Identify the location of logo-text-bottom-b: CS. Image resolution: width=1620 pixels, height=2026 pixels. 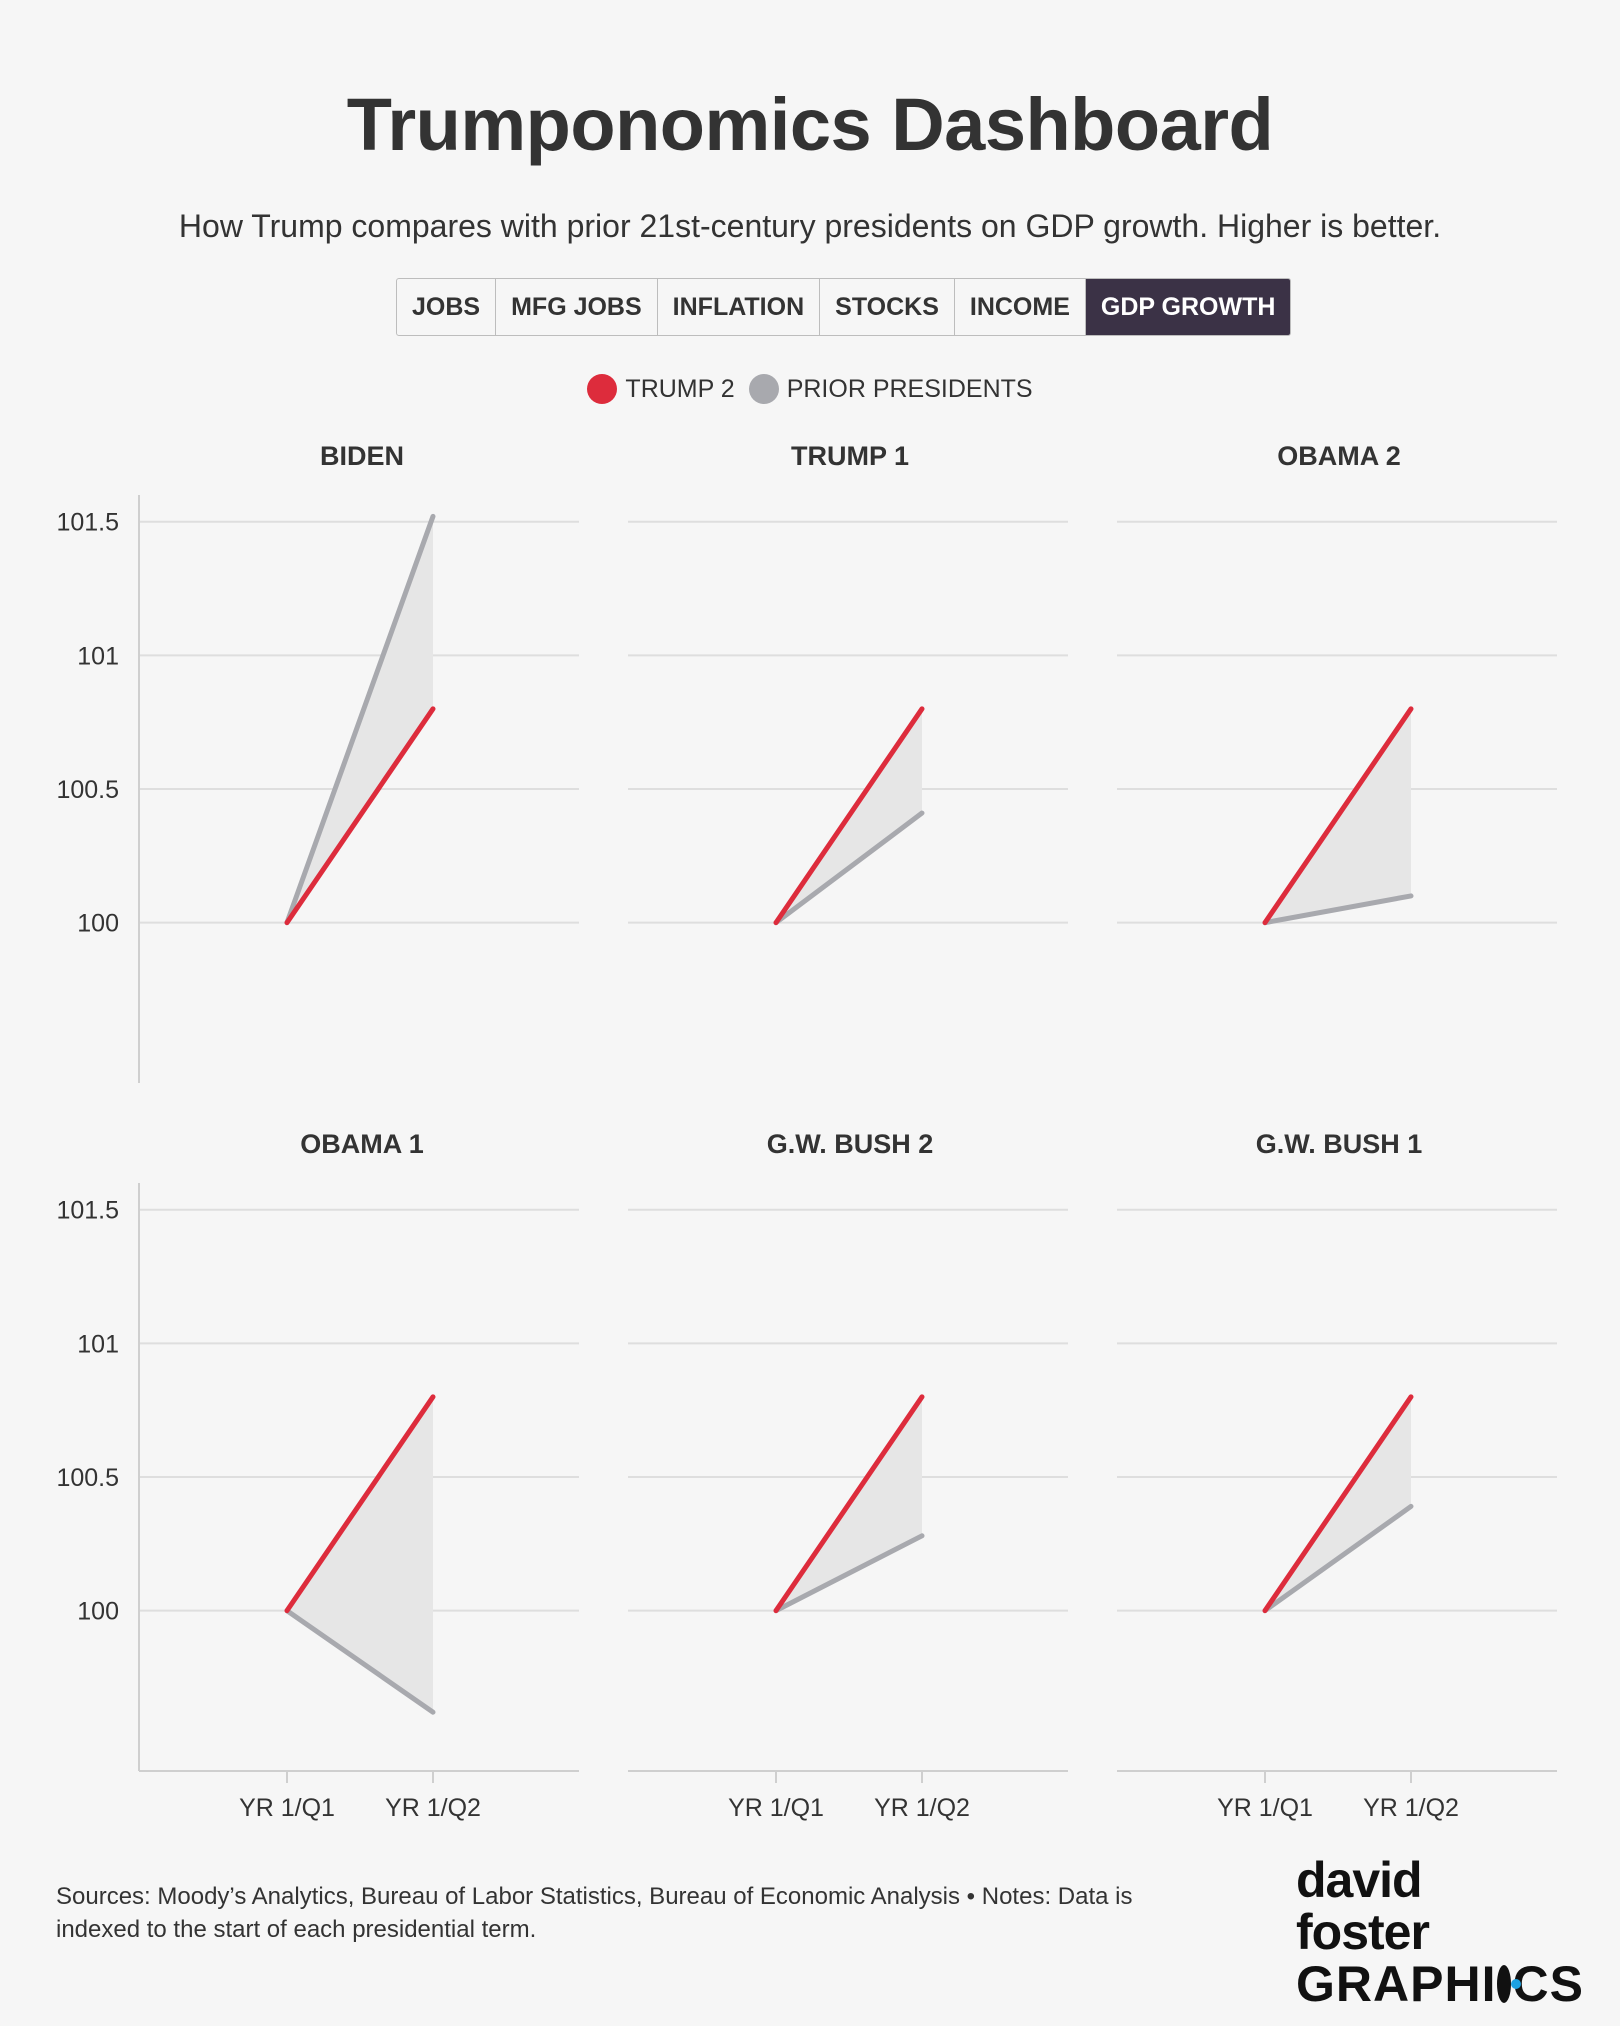
(1548, 1984).